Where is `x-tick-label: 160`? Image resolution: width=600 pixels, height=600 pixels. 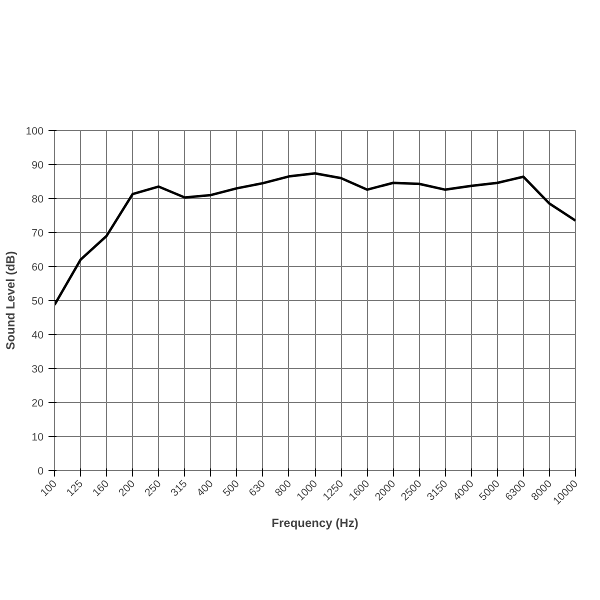
x-tick-label: 160 is located at coordinates (101, 489).